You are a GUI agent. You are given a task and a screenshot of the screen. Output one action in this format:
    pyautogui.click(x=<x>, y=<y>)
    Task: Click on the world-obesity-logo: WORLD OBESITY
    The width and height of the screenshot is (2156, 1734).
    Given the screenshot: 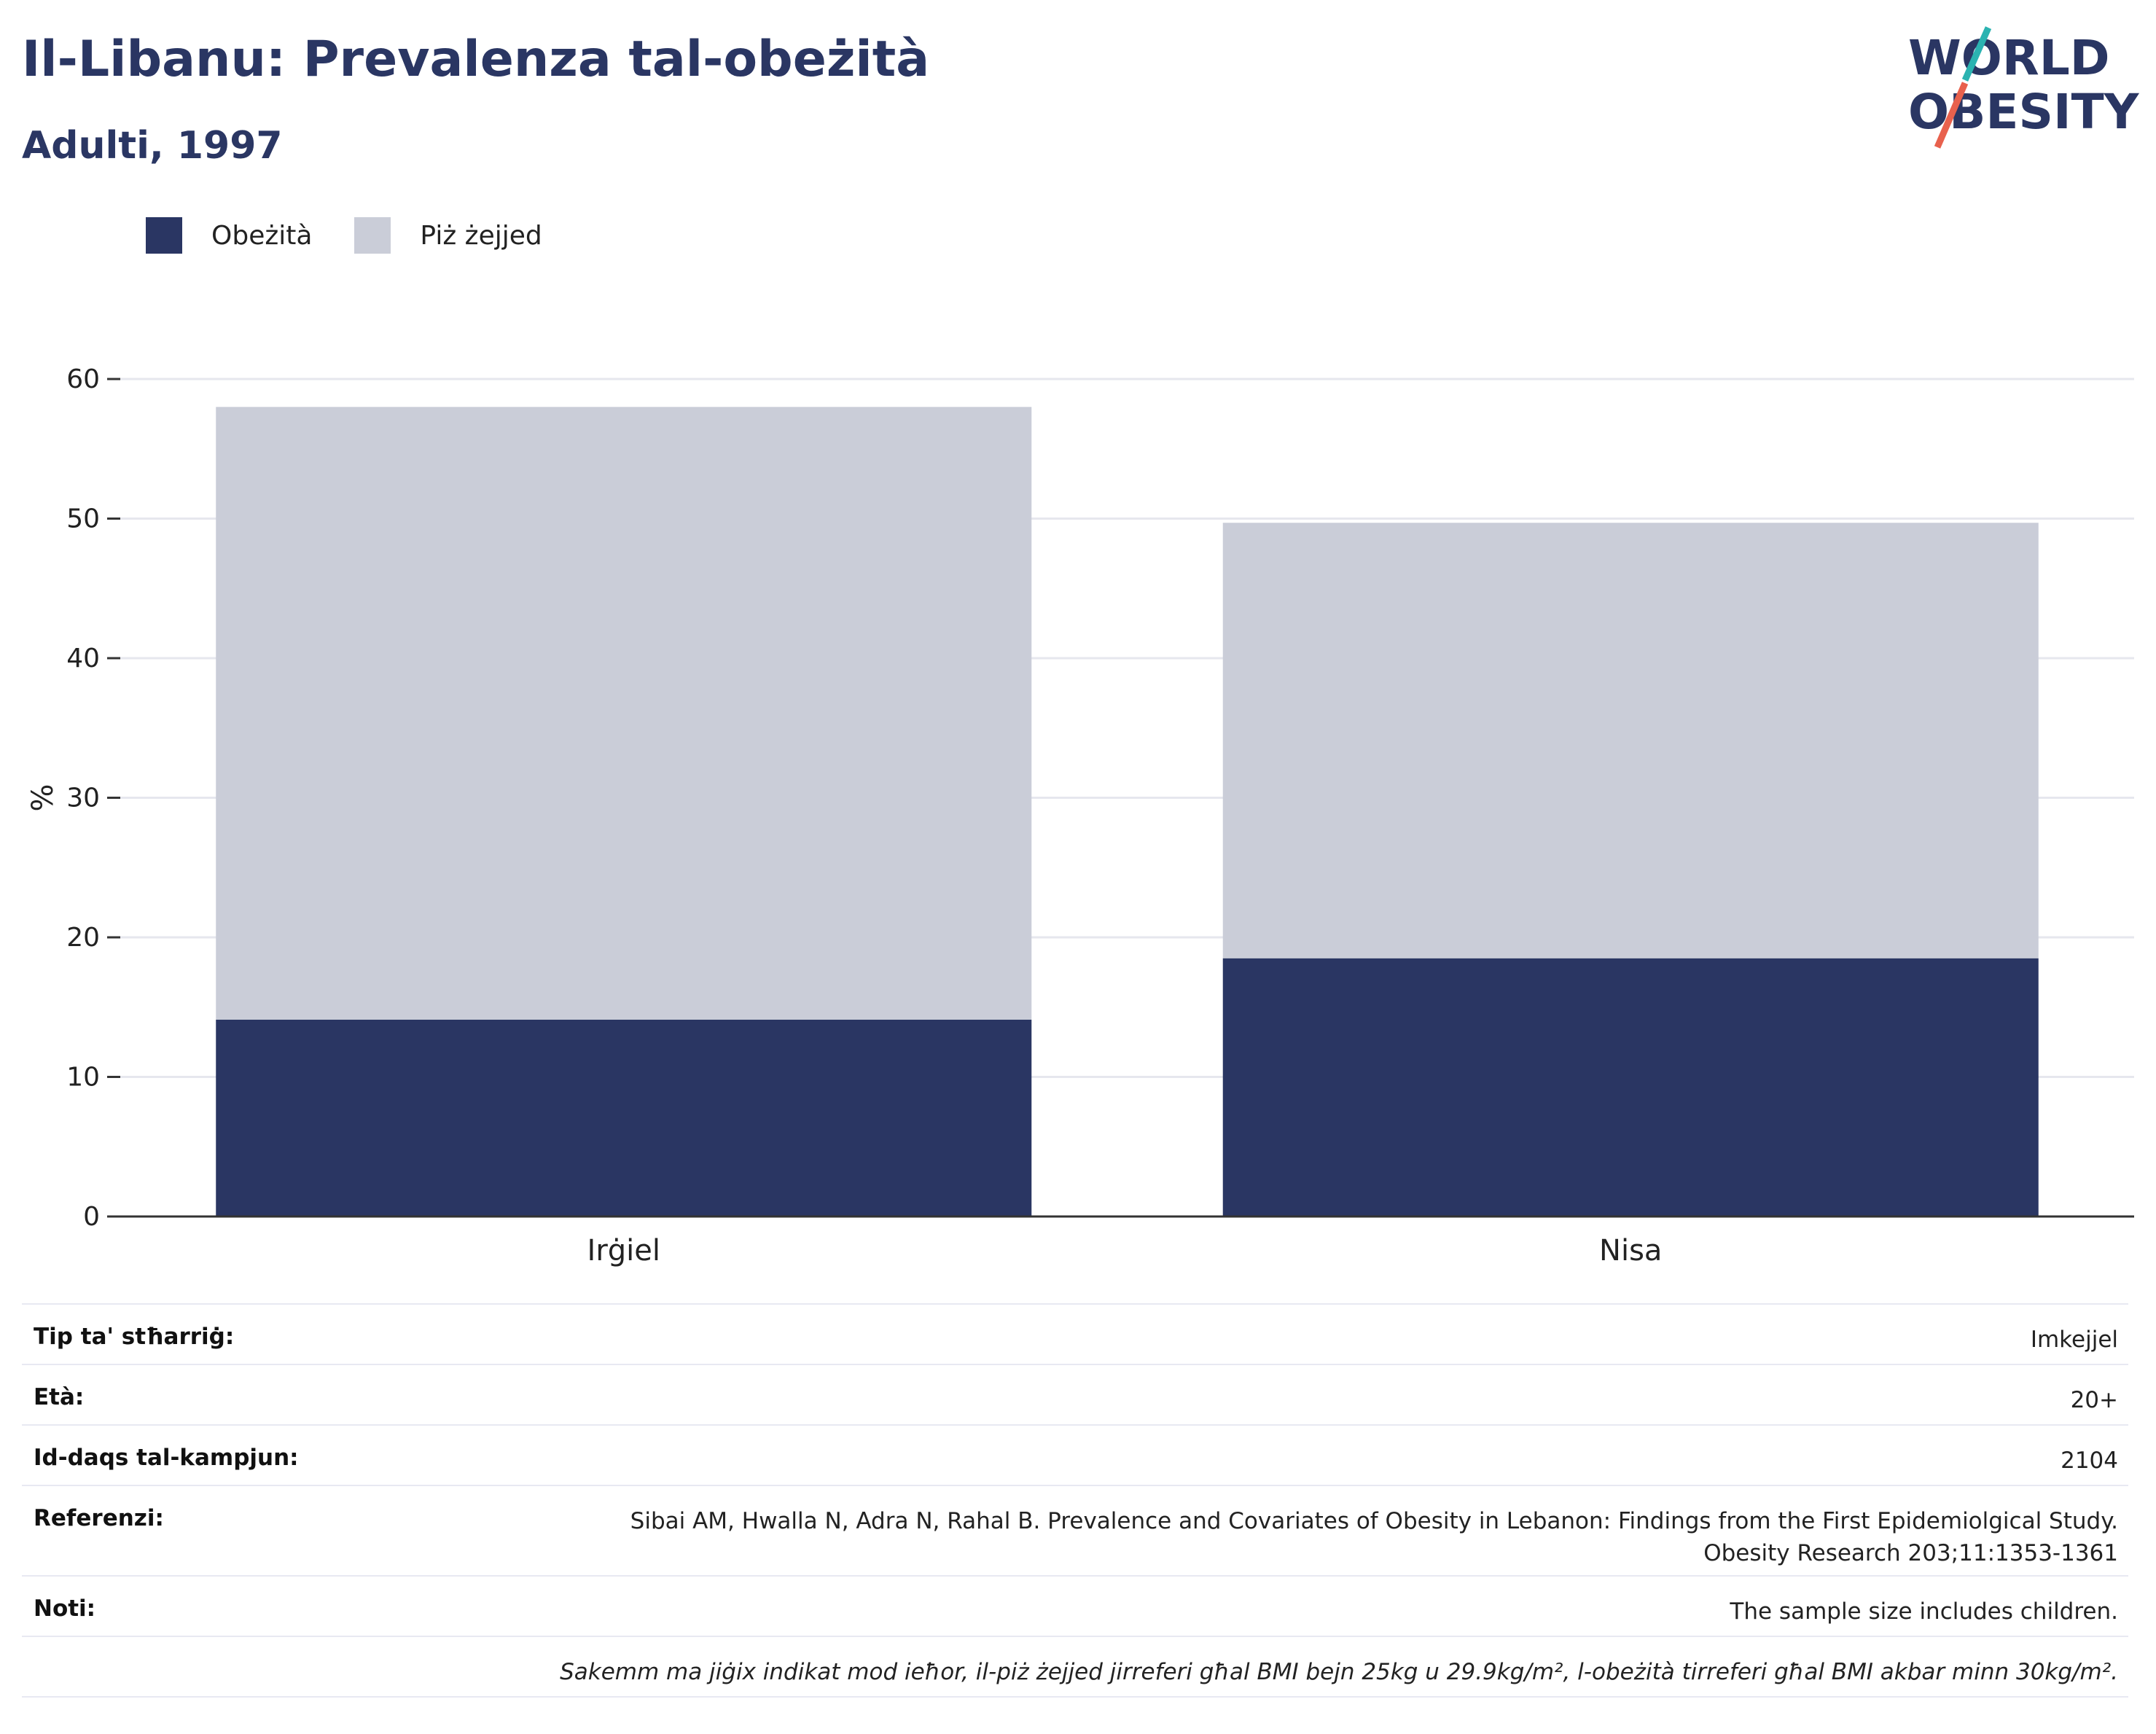 What is the action you would take?
    pyautogui.click(x=2024, y=88)
    